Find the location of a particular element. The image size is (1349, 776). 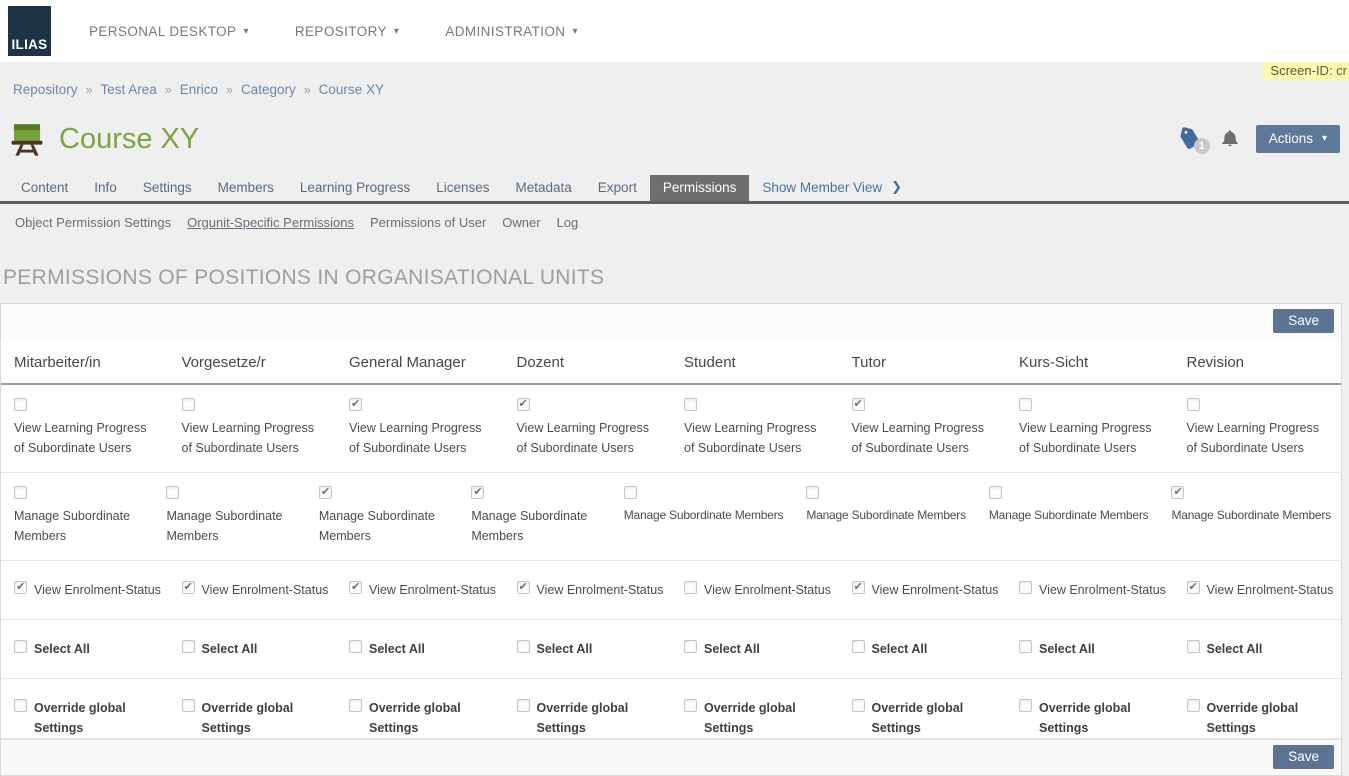

checkbox-select-all-mitarbeiter-in is located at coordinates (20, 646).